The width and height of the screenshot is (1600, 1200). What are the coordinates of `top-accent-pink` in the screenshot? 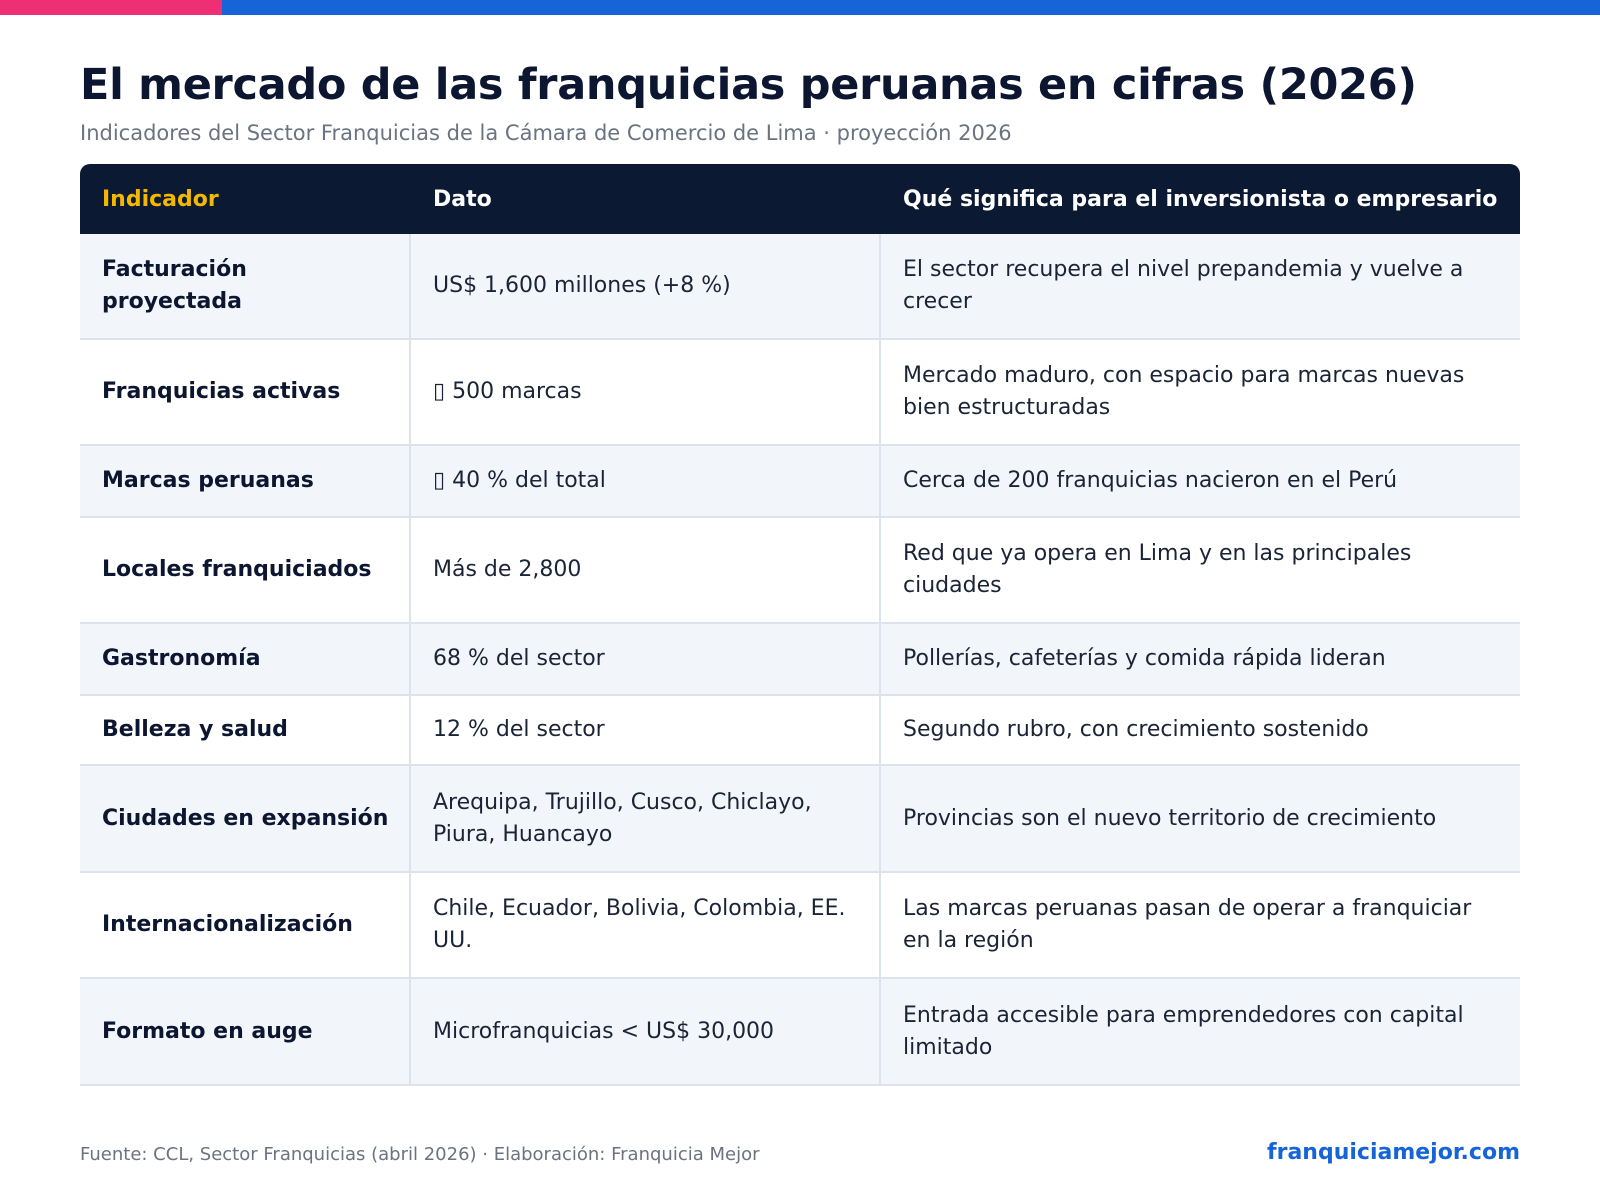 It's located at (111, 7).